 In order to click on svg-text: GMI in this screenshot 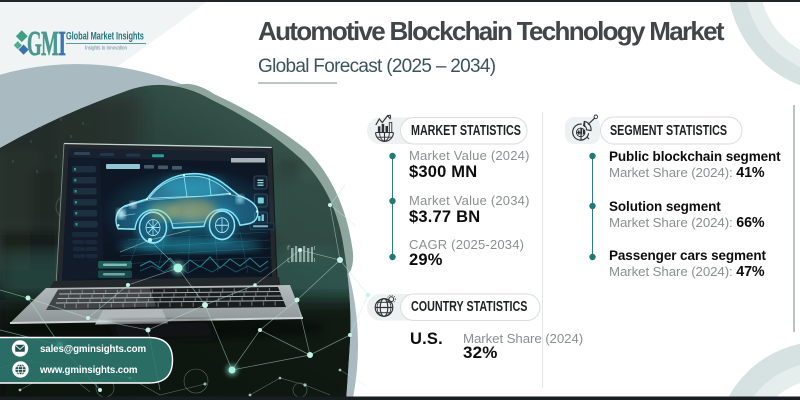, I will do `click(46, 44)`.